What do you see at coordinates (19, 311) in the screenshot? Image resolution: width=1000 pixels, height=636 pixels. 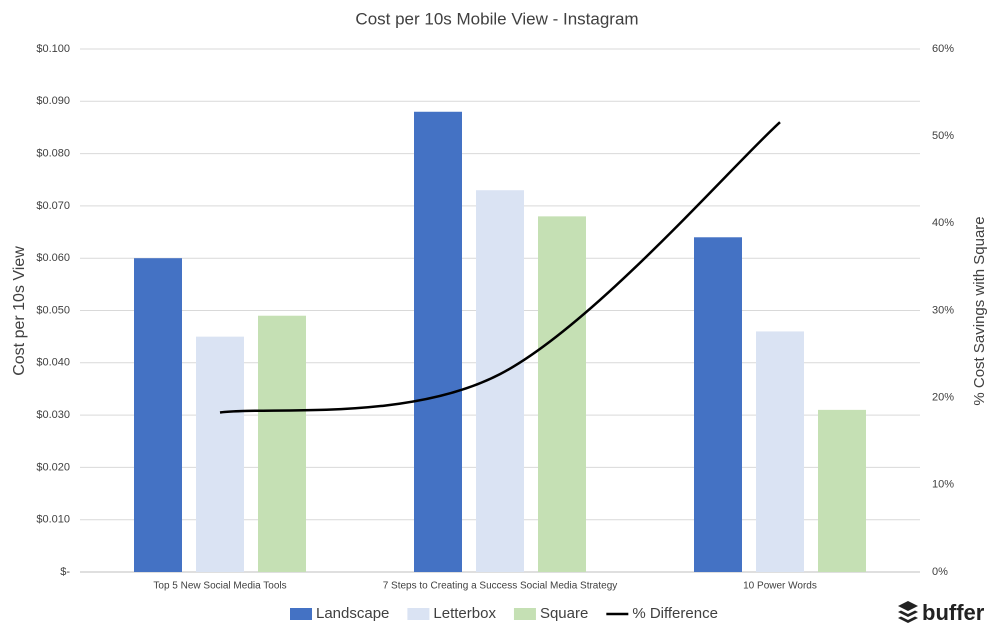 I see `y-axis-label: Cost per 10s View` at bounding box center [19, 311].